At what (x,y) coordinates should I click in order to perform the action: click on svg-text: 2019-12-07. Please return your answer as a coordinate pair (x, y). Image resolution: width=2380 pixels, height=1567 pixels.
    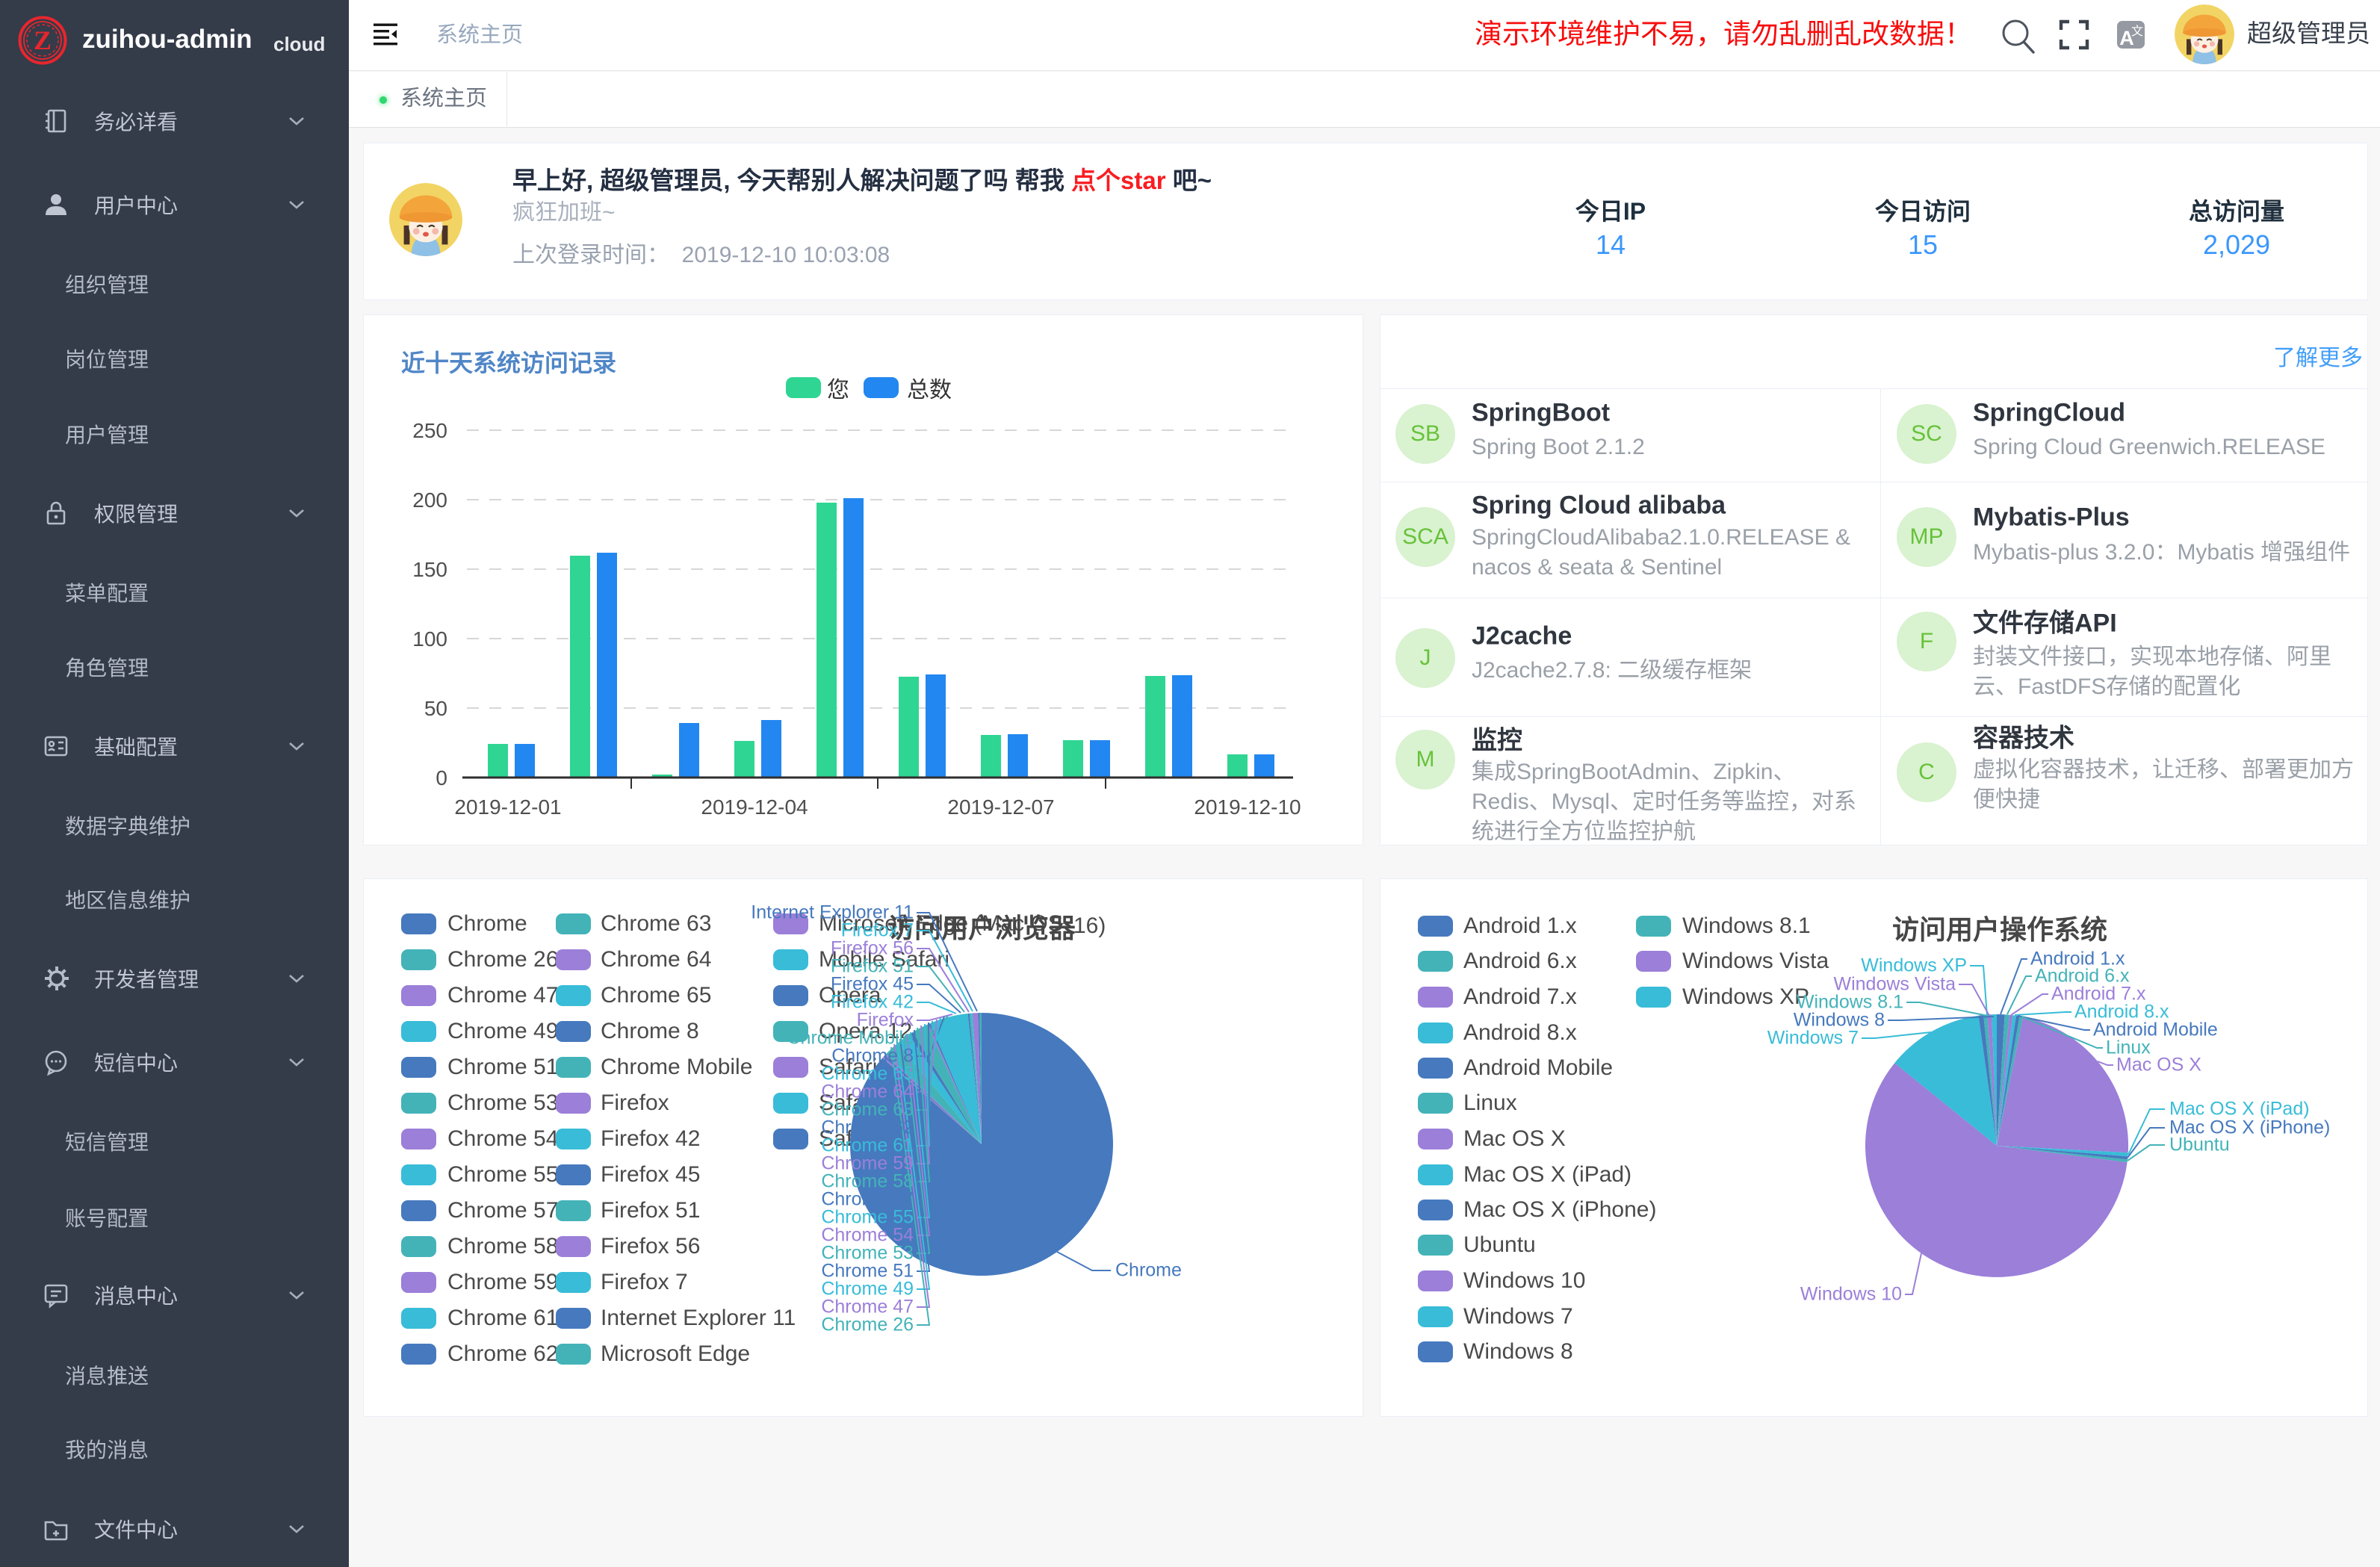
    Looking at the image, I should click on (1000, 807).